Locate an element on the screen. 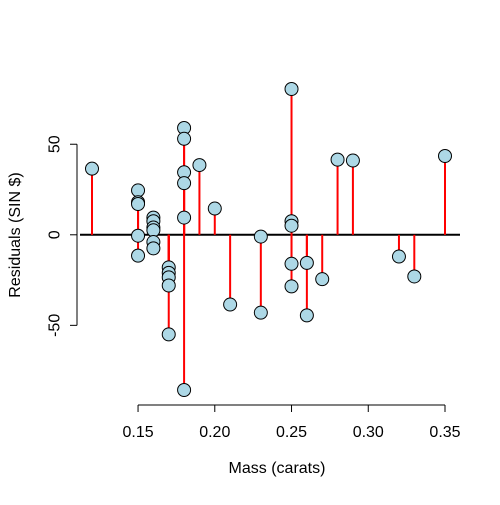 The width and height of the screenshot is (500, 505). x-tick-label: 0.25 is located at coordinates (291, 432).